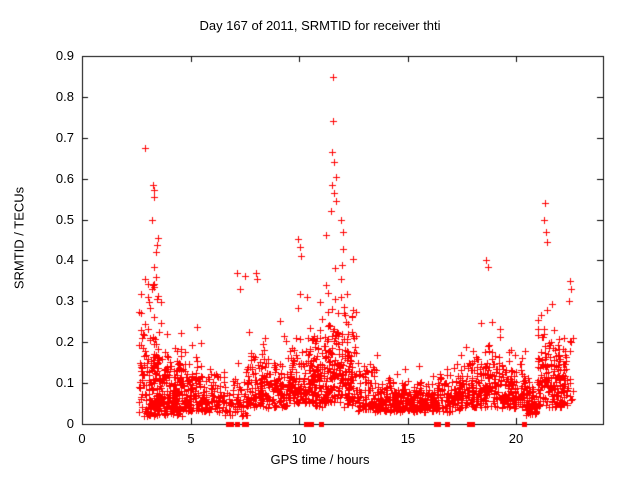 The height and width of the screenshot is (480, 640). What do you see at coordinates (320, 459) in the screenshot?
I see `x-axis-label: GPS time / hours` at bounding box center [320, 459].